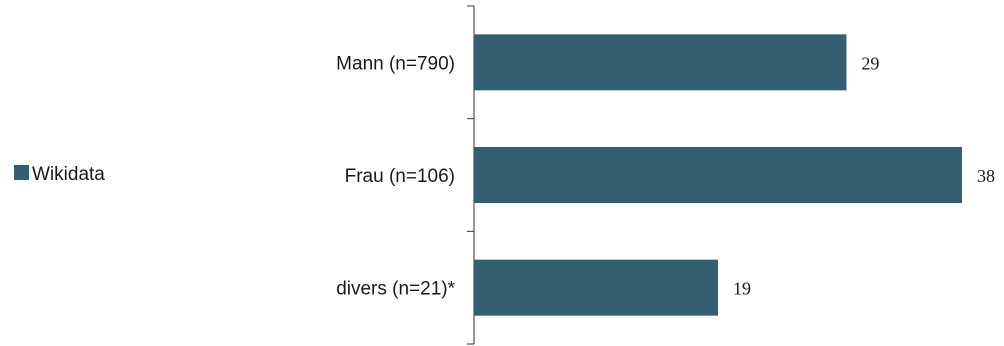  Describe the element at coordinates (870, 63) in the screenshot. I see `value-label: 29` at that location.